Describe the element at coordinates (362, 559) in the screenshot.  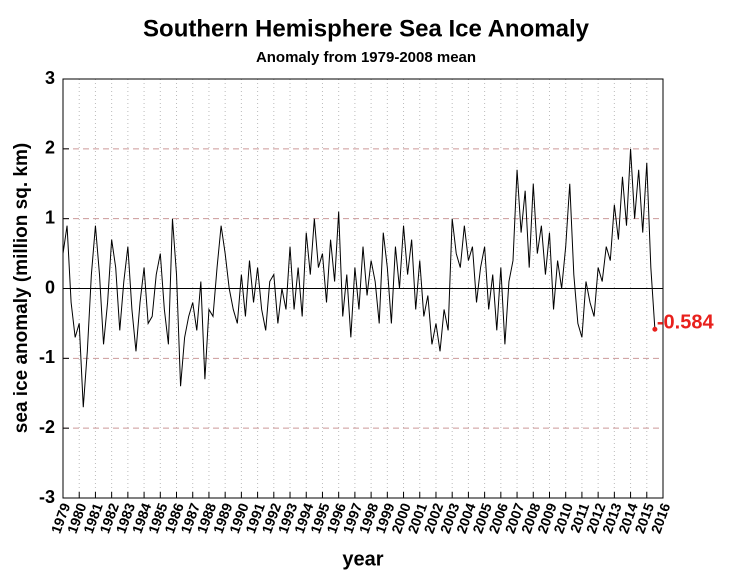
I see `x-axis-label: year` at that location.